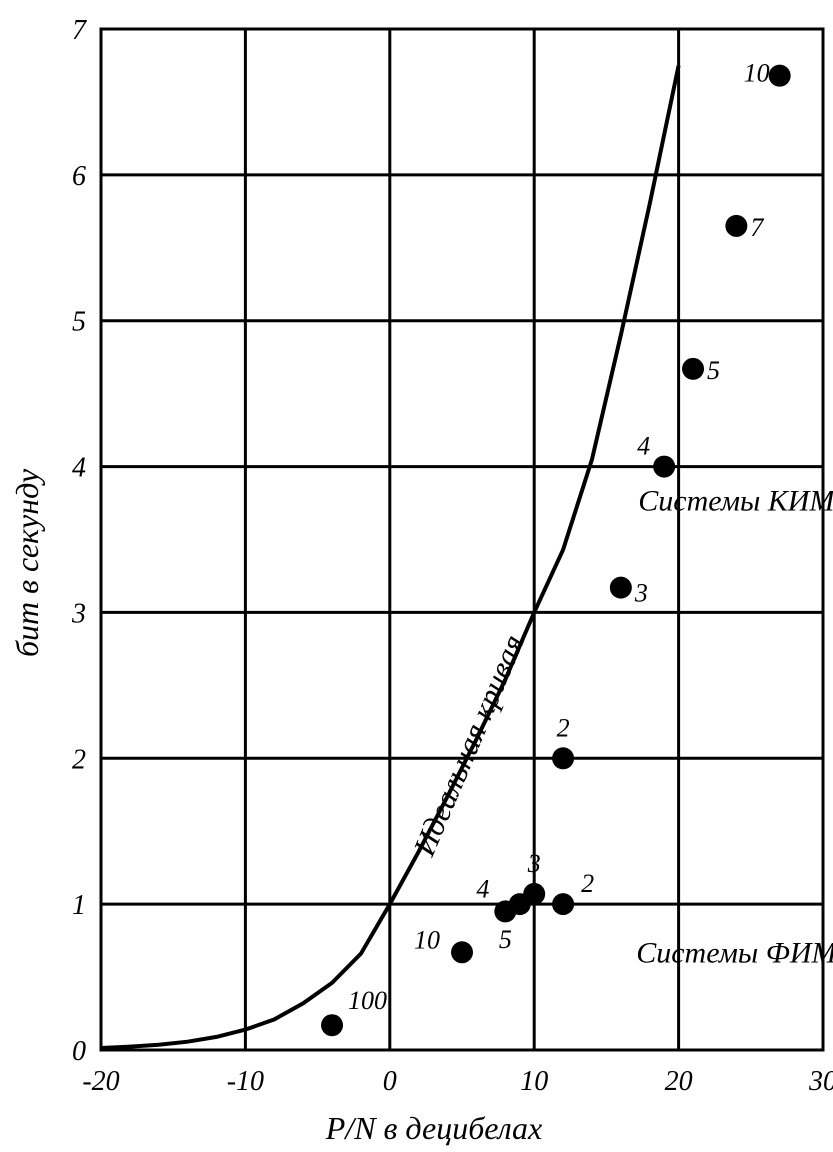  What do you see at coordinates (27, 562) in the screenshot?
I see `y-axis-label: бит в секунду` at bounding box center [27, 562].